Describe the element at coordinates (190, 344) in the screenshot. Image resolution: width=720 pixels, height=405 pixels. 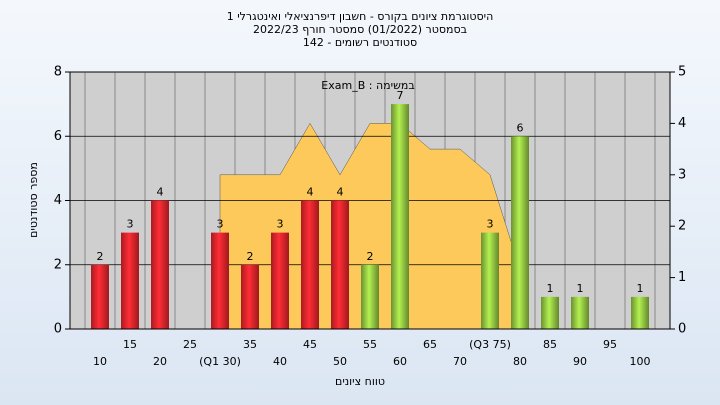
I see `x-tick-label: 25` at that location.